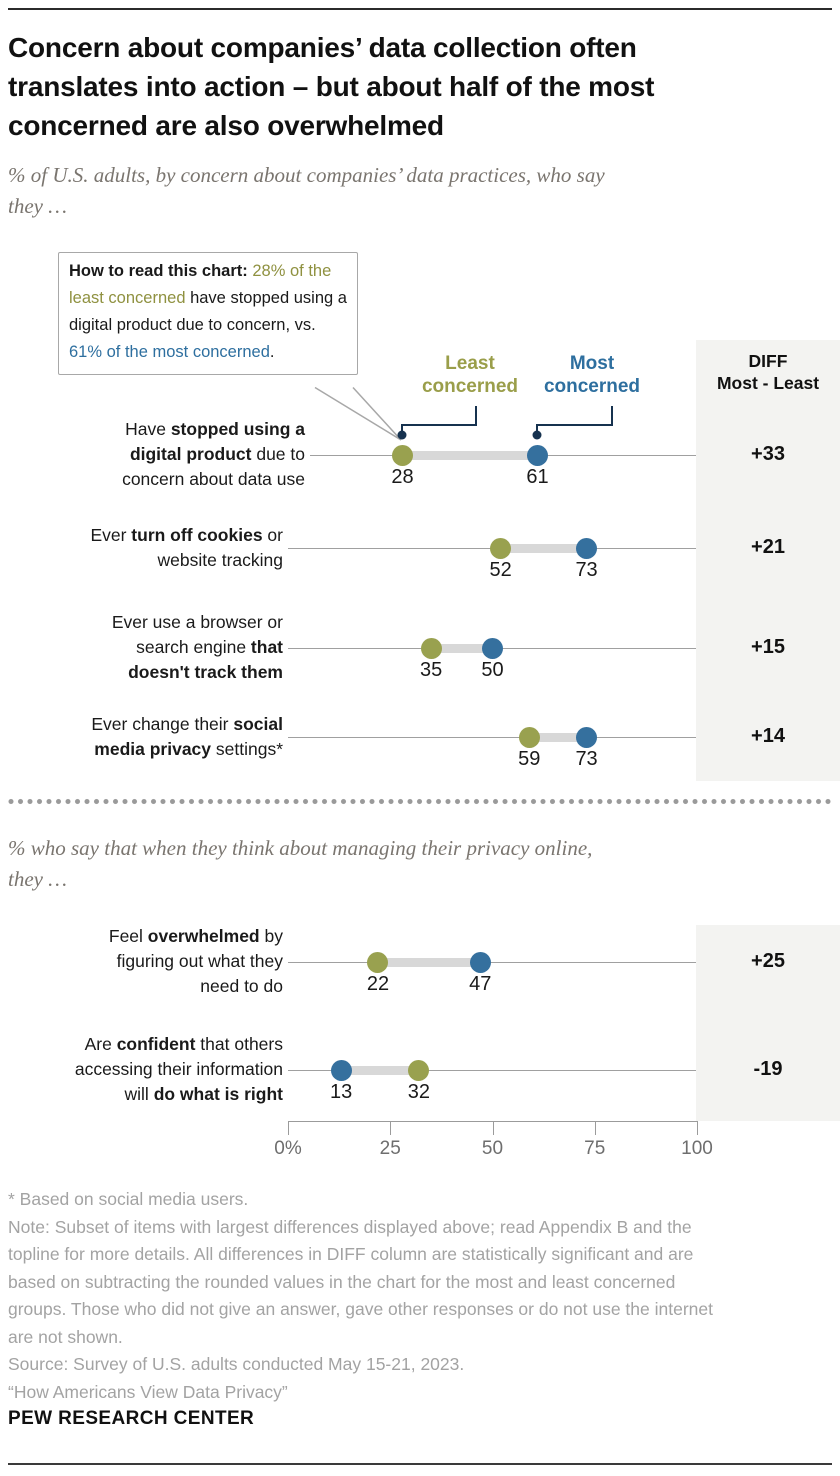  Describe the element at coordinates (148, 1391) in the screenshot. I see `report-title-note: “How Americans View Data Privacy”` at that location.